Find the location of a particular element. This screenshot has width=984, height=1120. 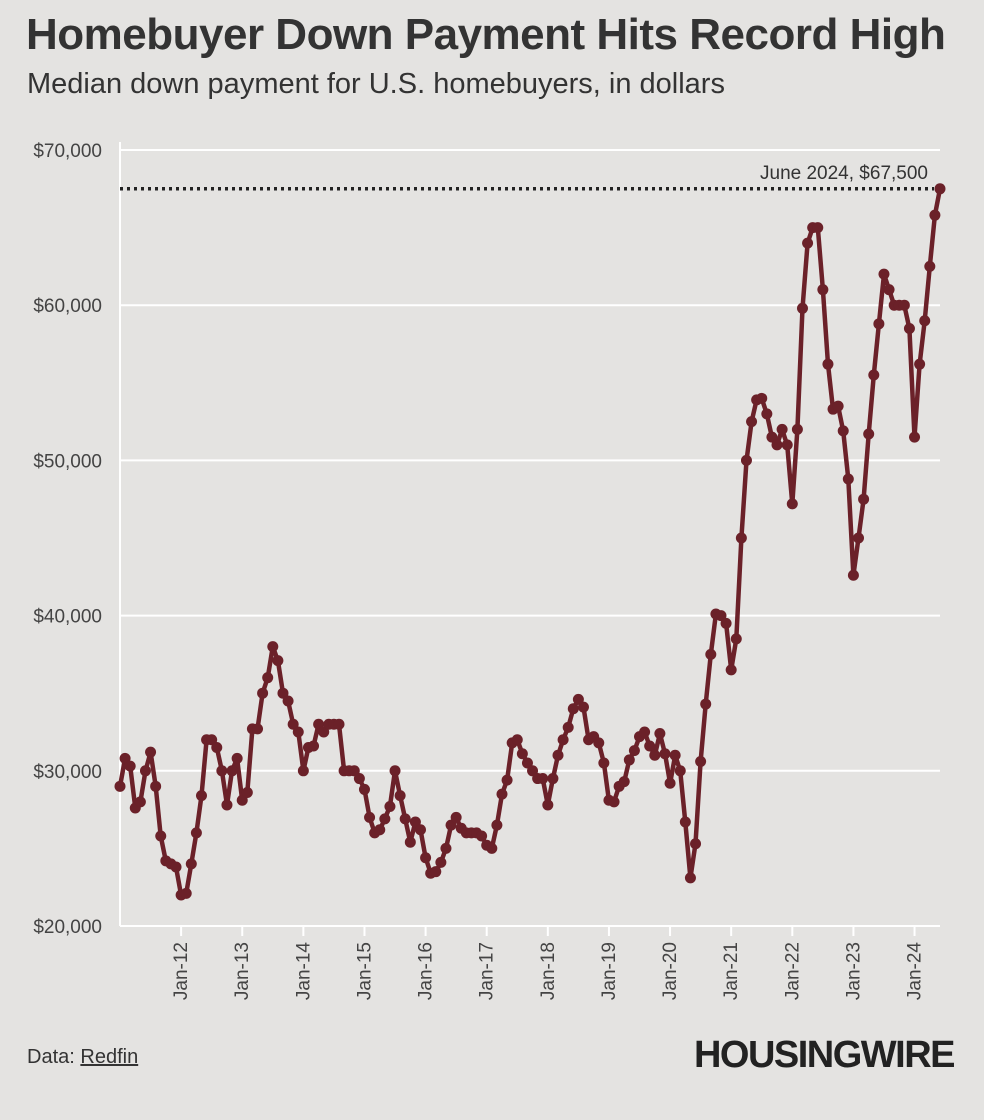

annotation-label: June 2024, $67,500 is located at coordinates (844, 173).